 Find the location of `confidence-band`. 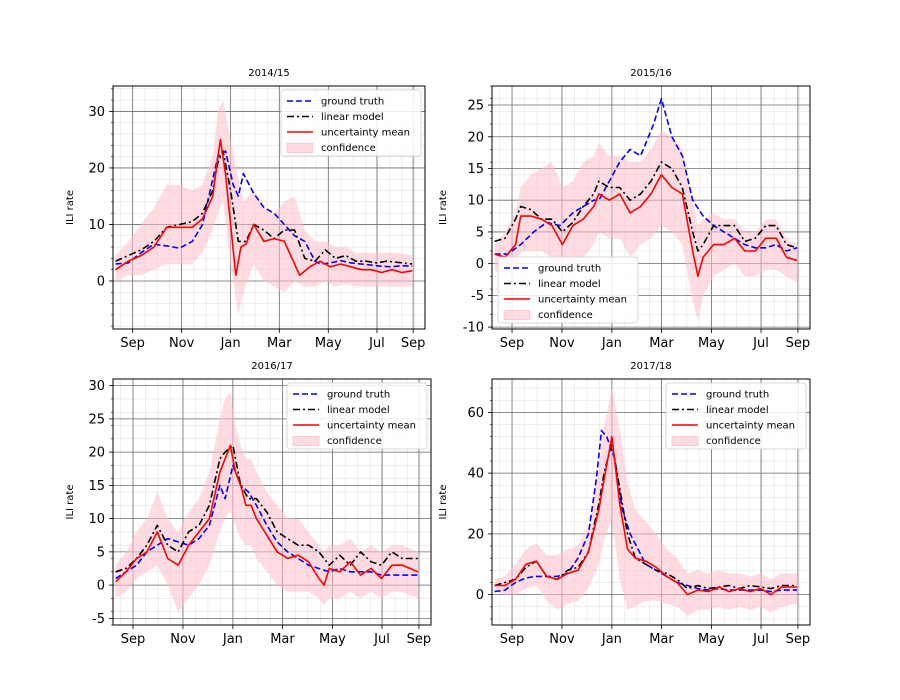

confidence-band is located at coordinates (645, 502).